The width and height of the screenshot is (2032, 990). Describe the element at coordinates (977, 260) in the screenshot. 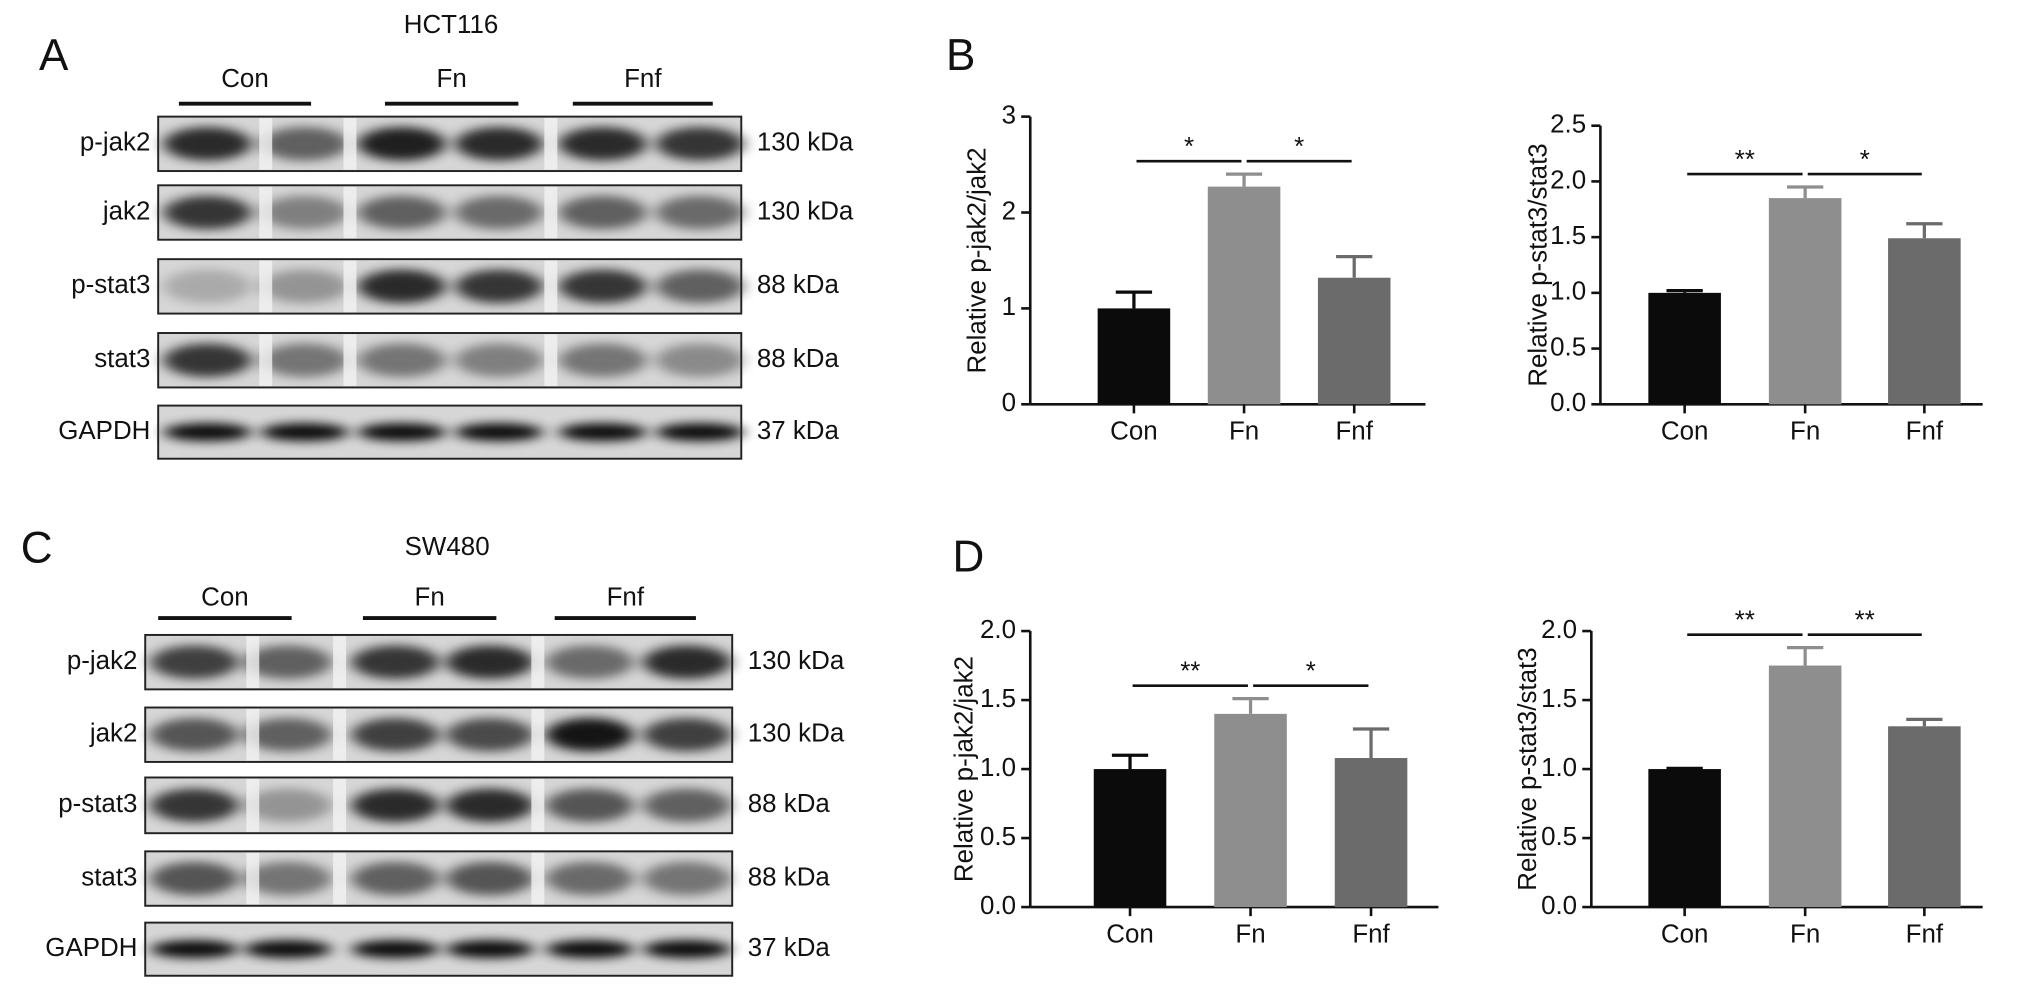

I see `y-axis-label: Relative p-jak2/jak2` at that location.